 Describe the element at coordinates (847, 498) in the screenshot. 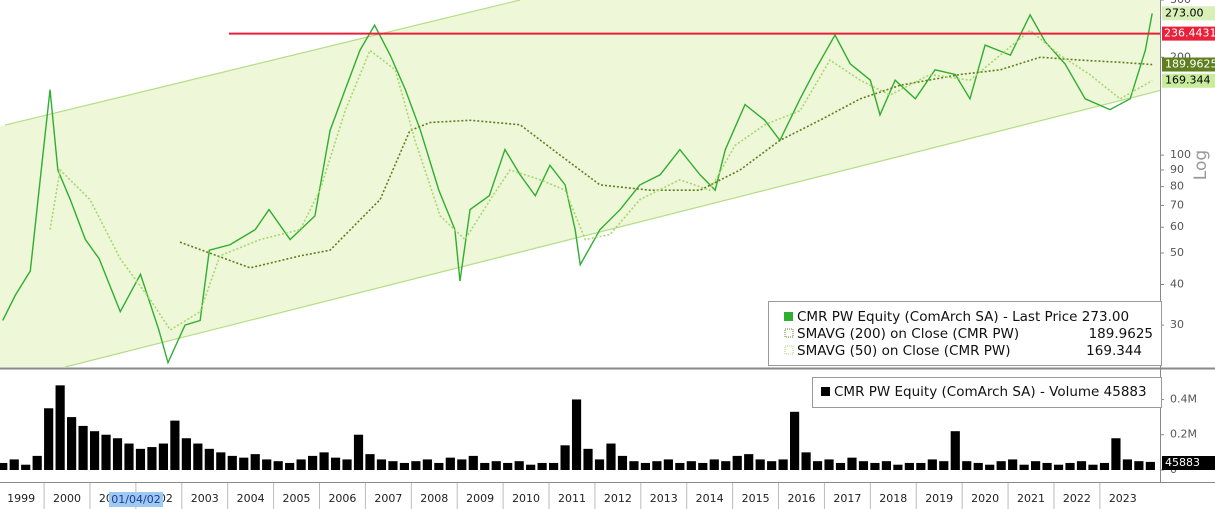

I see `x-tick-label: 2017` at that location.